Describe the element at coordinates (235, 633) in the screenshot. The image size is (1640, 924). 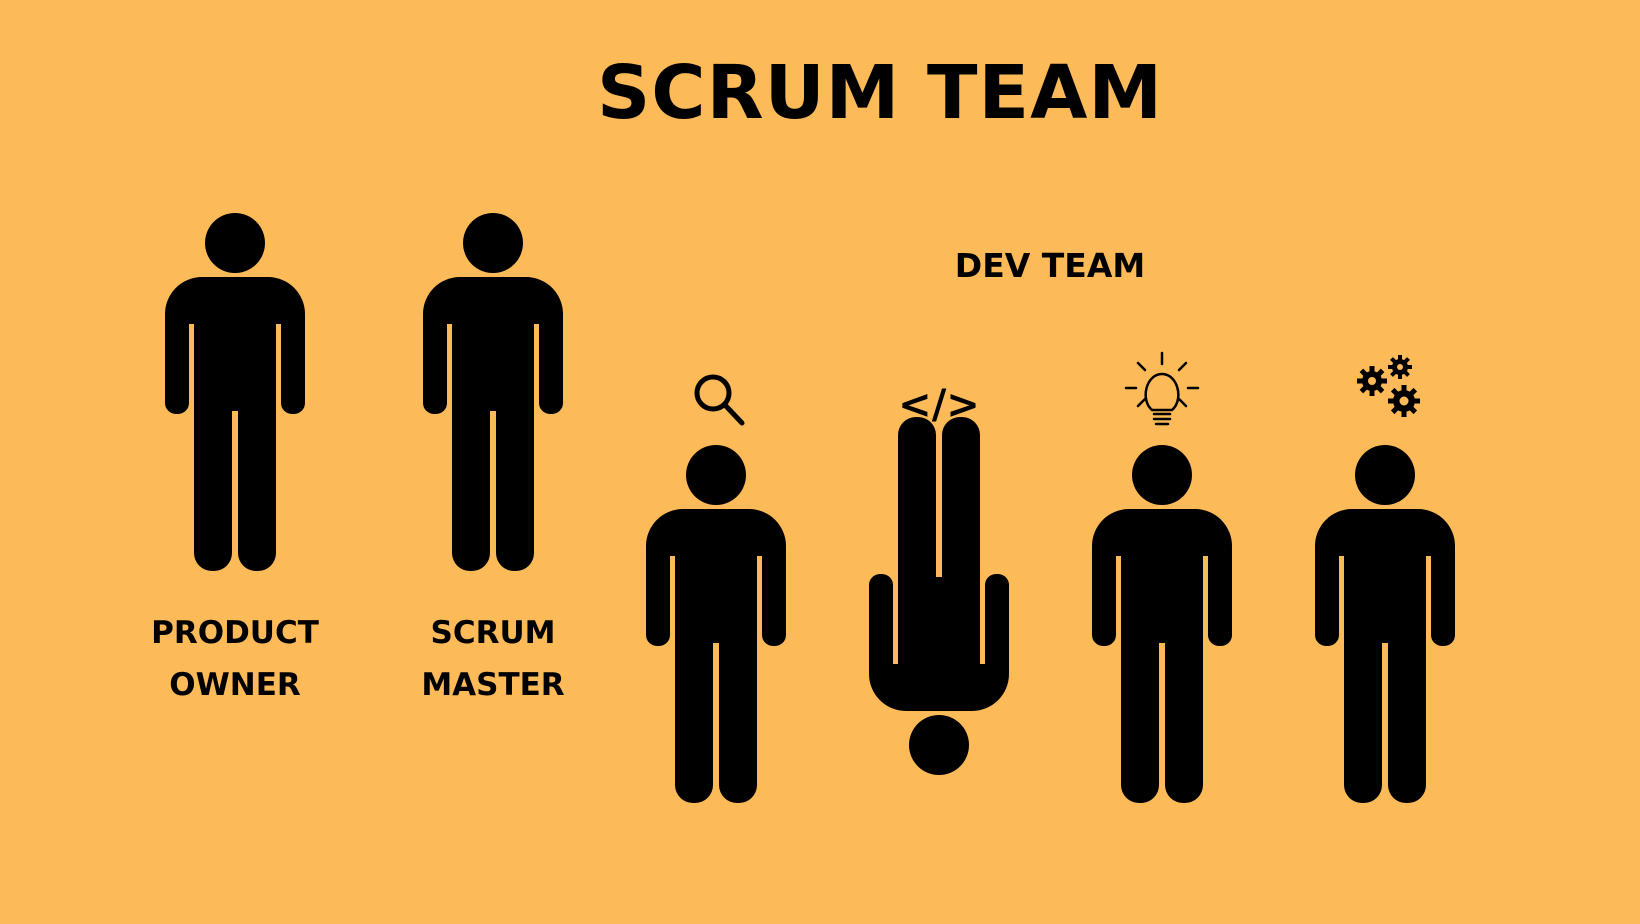
I see `product-owner-label-line1: PRODUCT` at that location.